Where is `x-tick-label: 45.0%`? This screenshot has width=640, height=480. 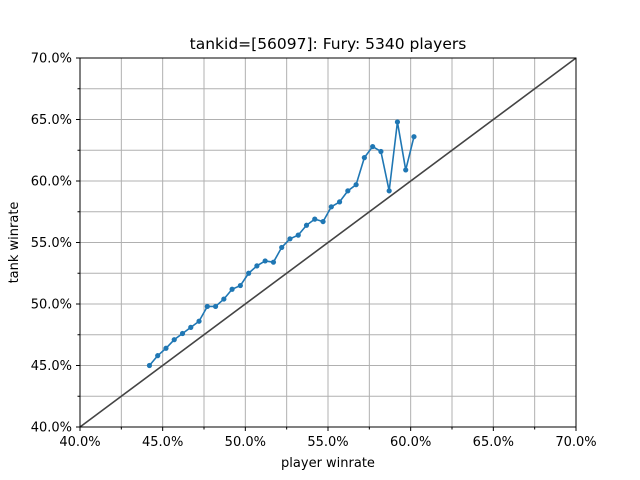 x-tick-label: 45.0% is located at coordinates (162, 442).